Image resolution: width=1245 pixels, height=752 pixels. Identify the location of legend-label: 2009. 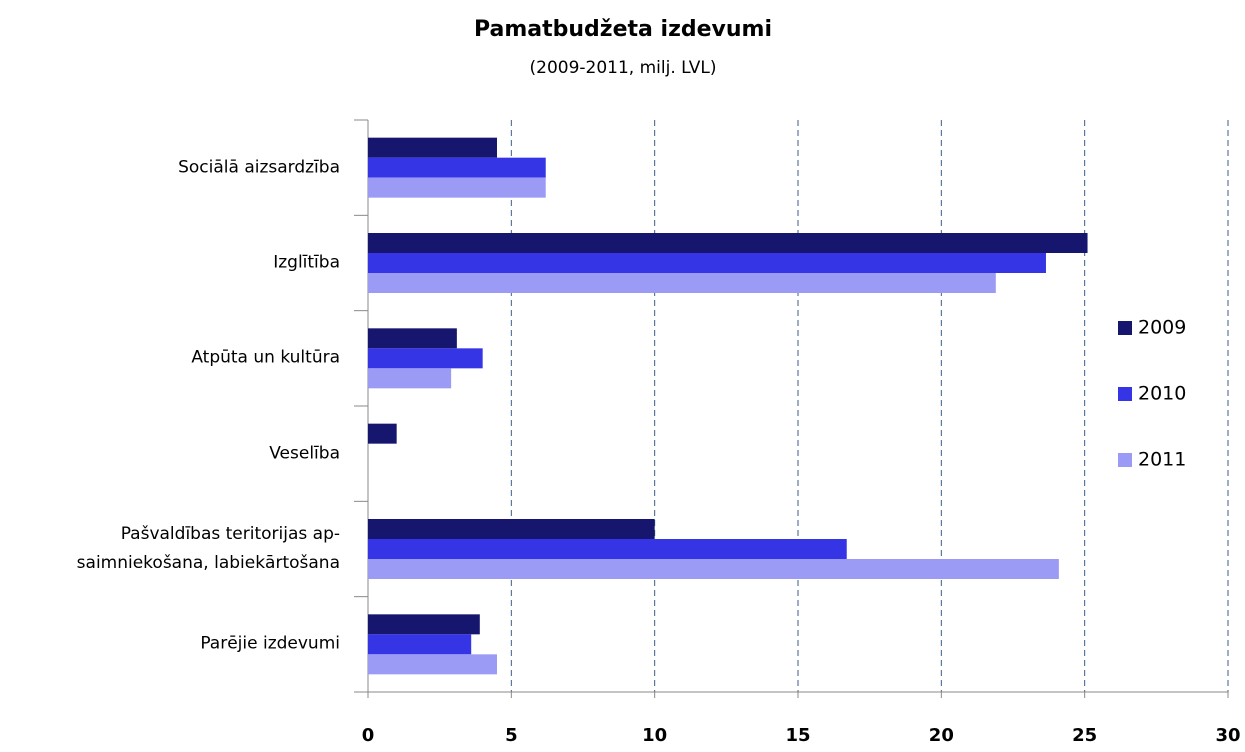
(1162, 328).